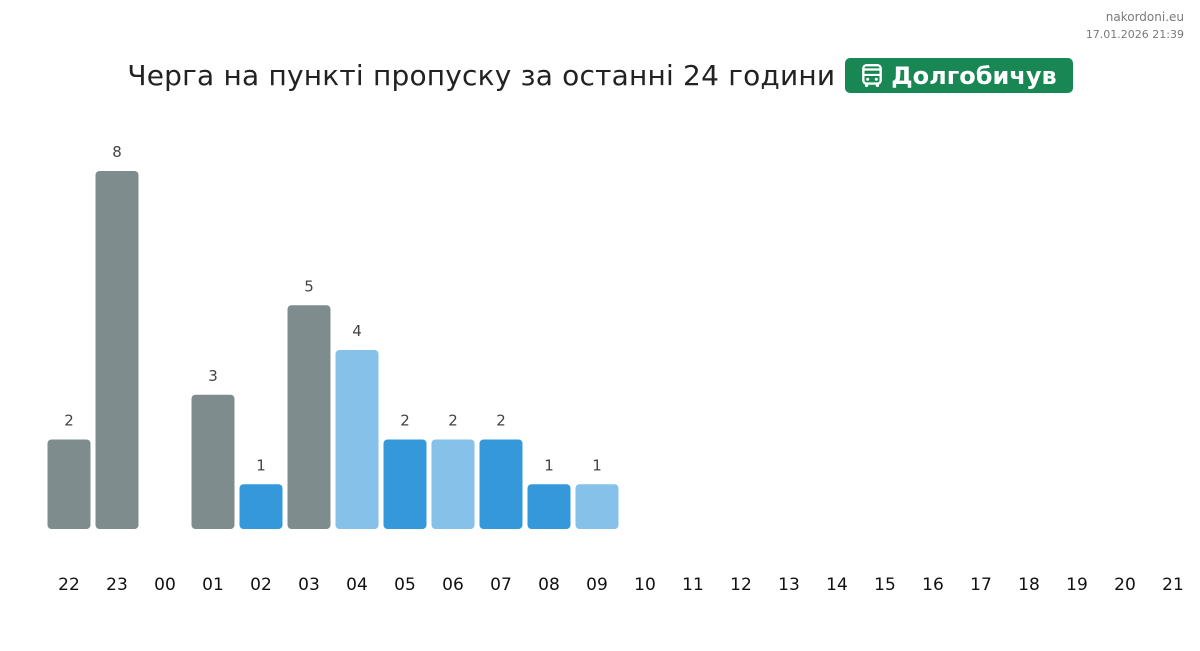 The height and width of the screenshot is (651, 1200). What do you see at coordinates (405, 421) in the screenshot?
I see `bar-value-05: 2` at bounding box center [405, 421].